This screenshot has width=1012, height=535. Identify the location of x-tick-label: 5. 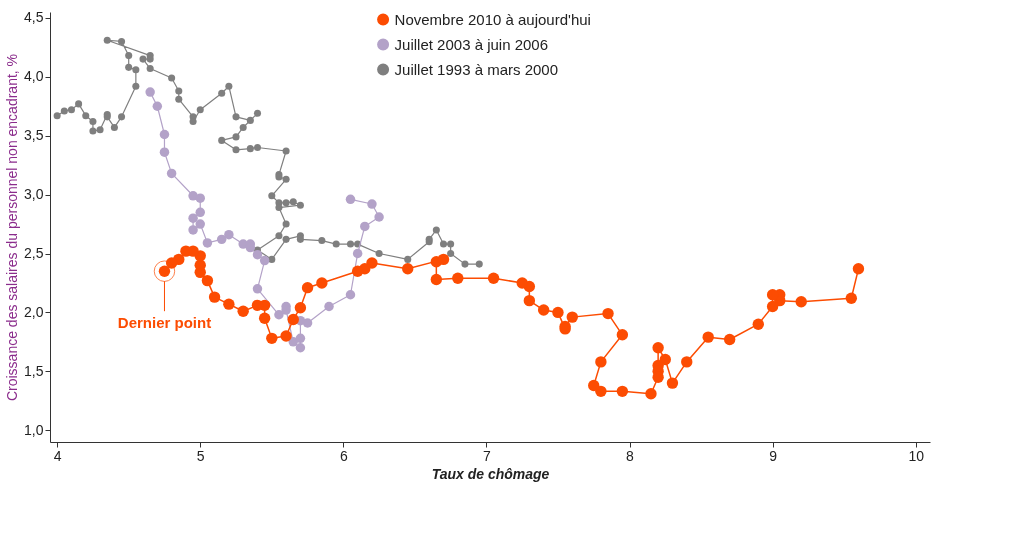
(200, 455).